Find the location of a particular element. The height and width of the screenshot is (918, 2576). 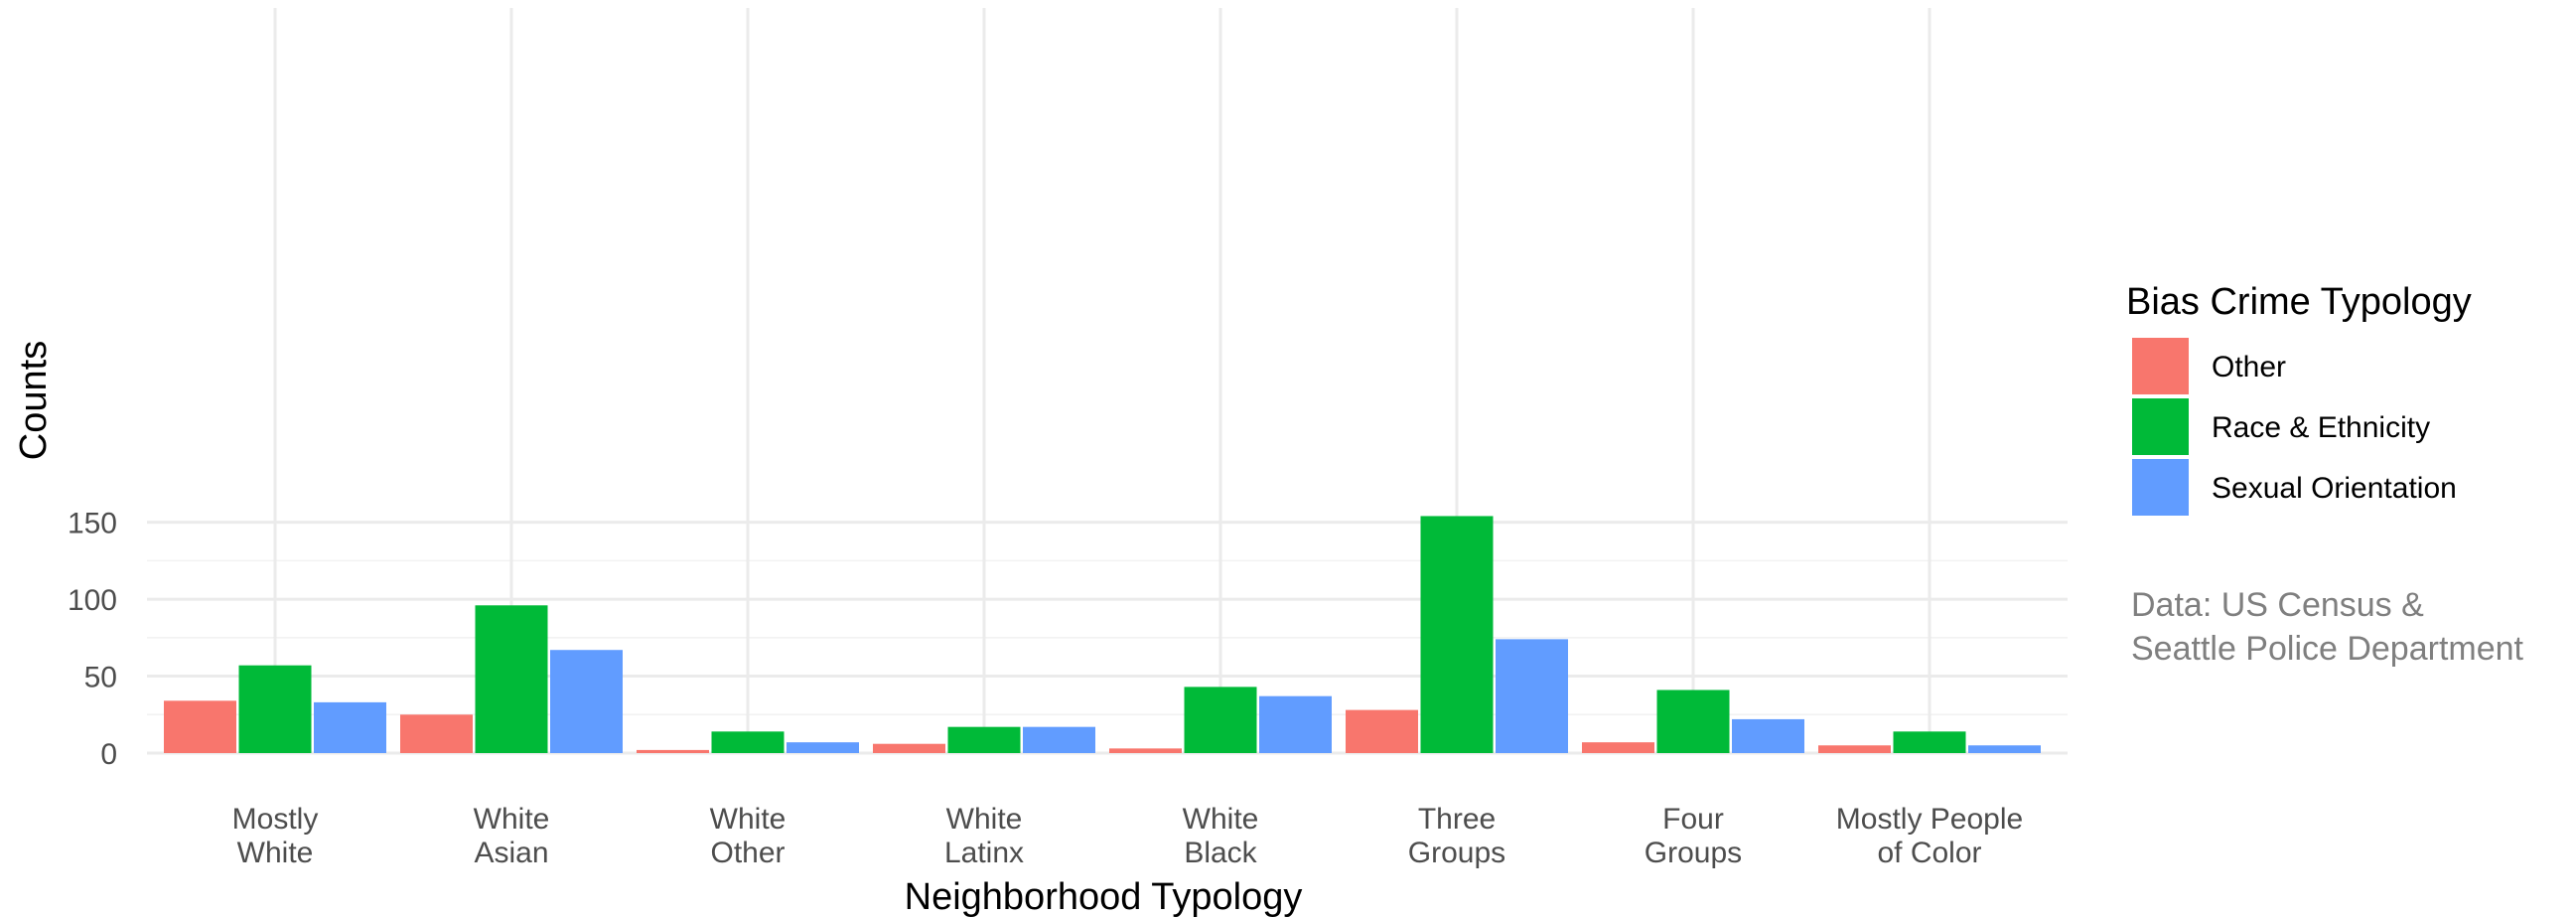

minor-gridlines is located at coordinates (1108, 637).